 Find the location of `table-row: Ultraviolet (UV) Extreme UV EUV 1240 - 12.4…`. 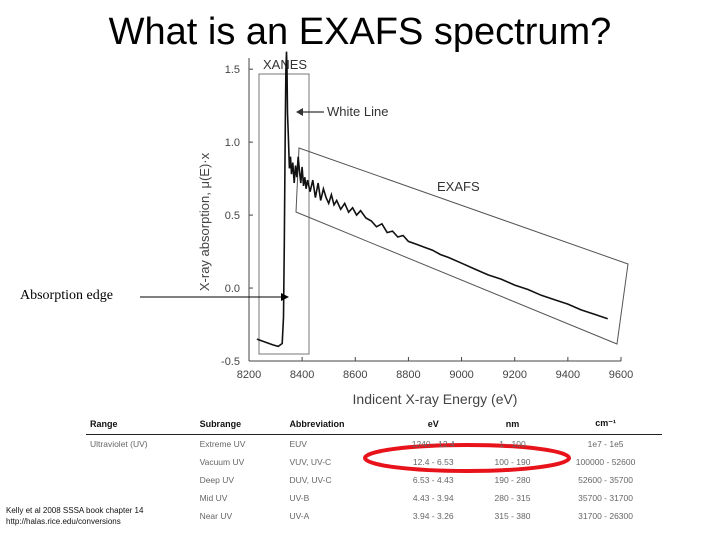

table-row: Ultraviolet (UV) Extreme UV EUV 1240 - 12.4… is located at coordinates (374, 444).